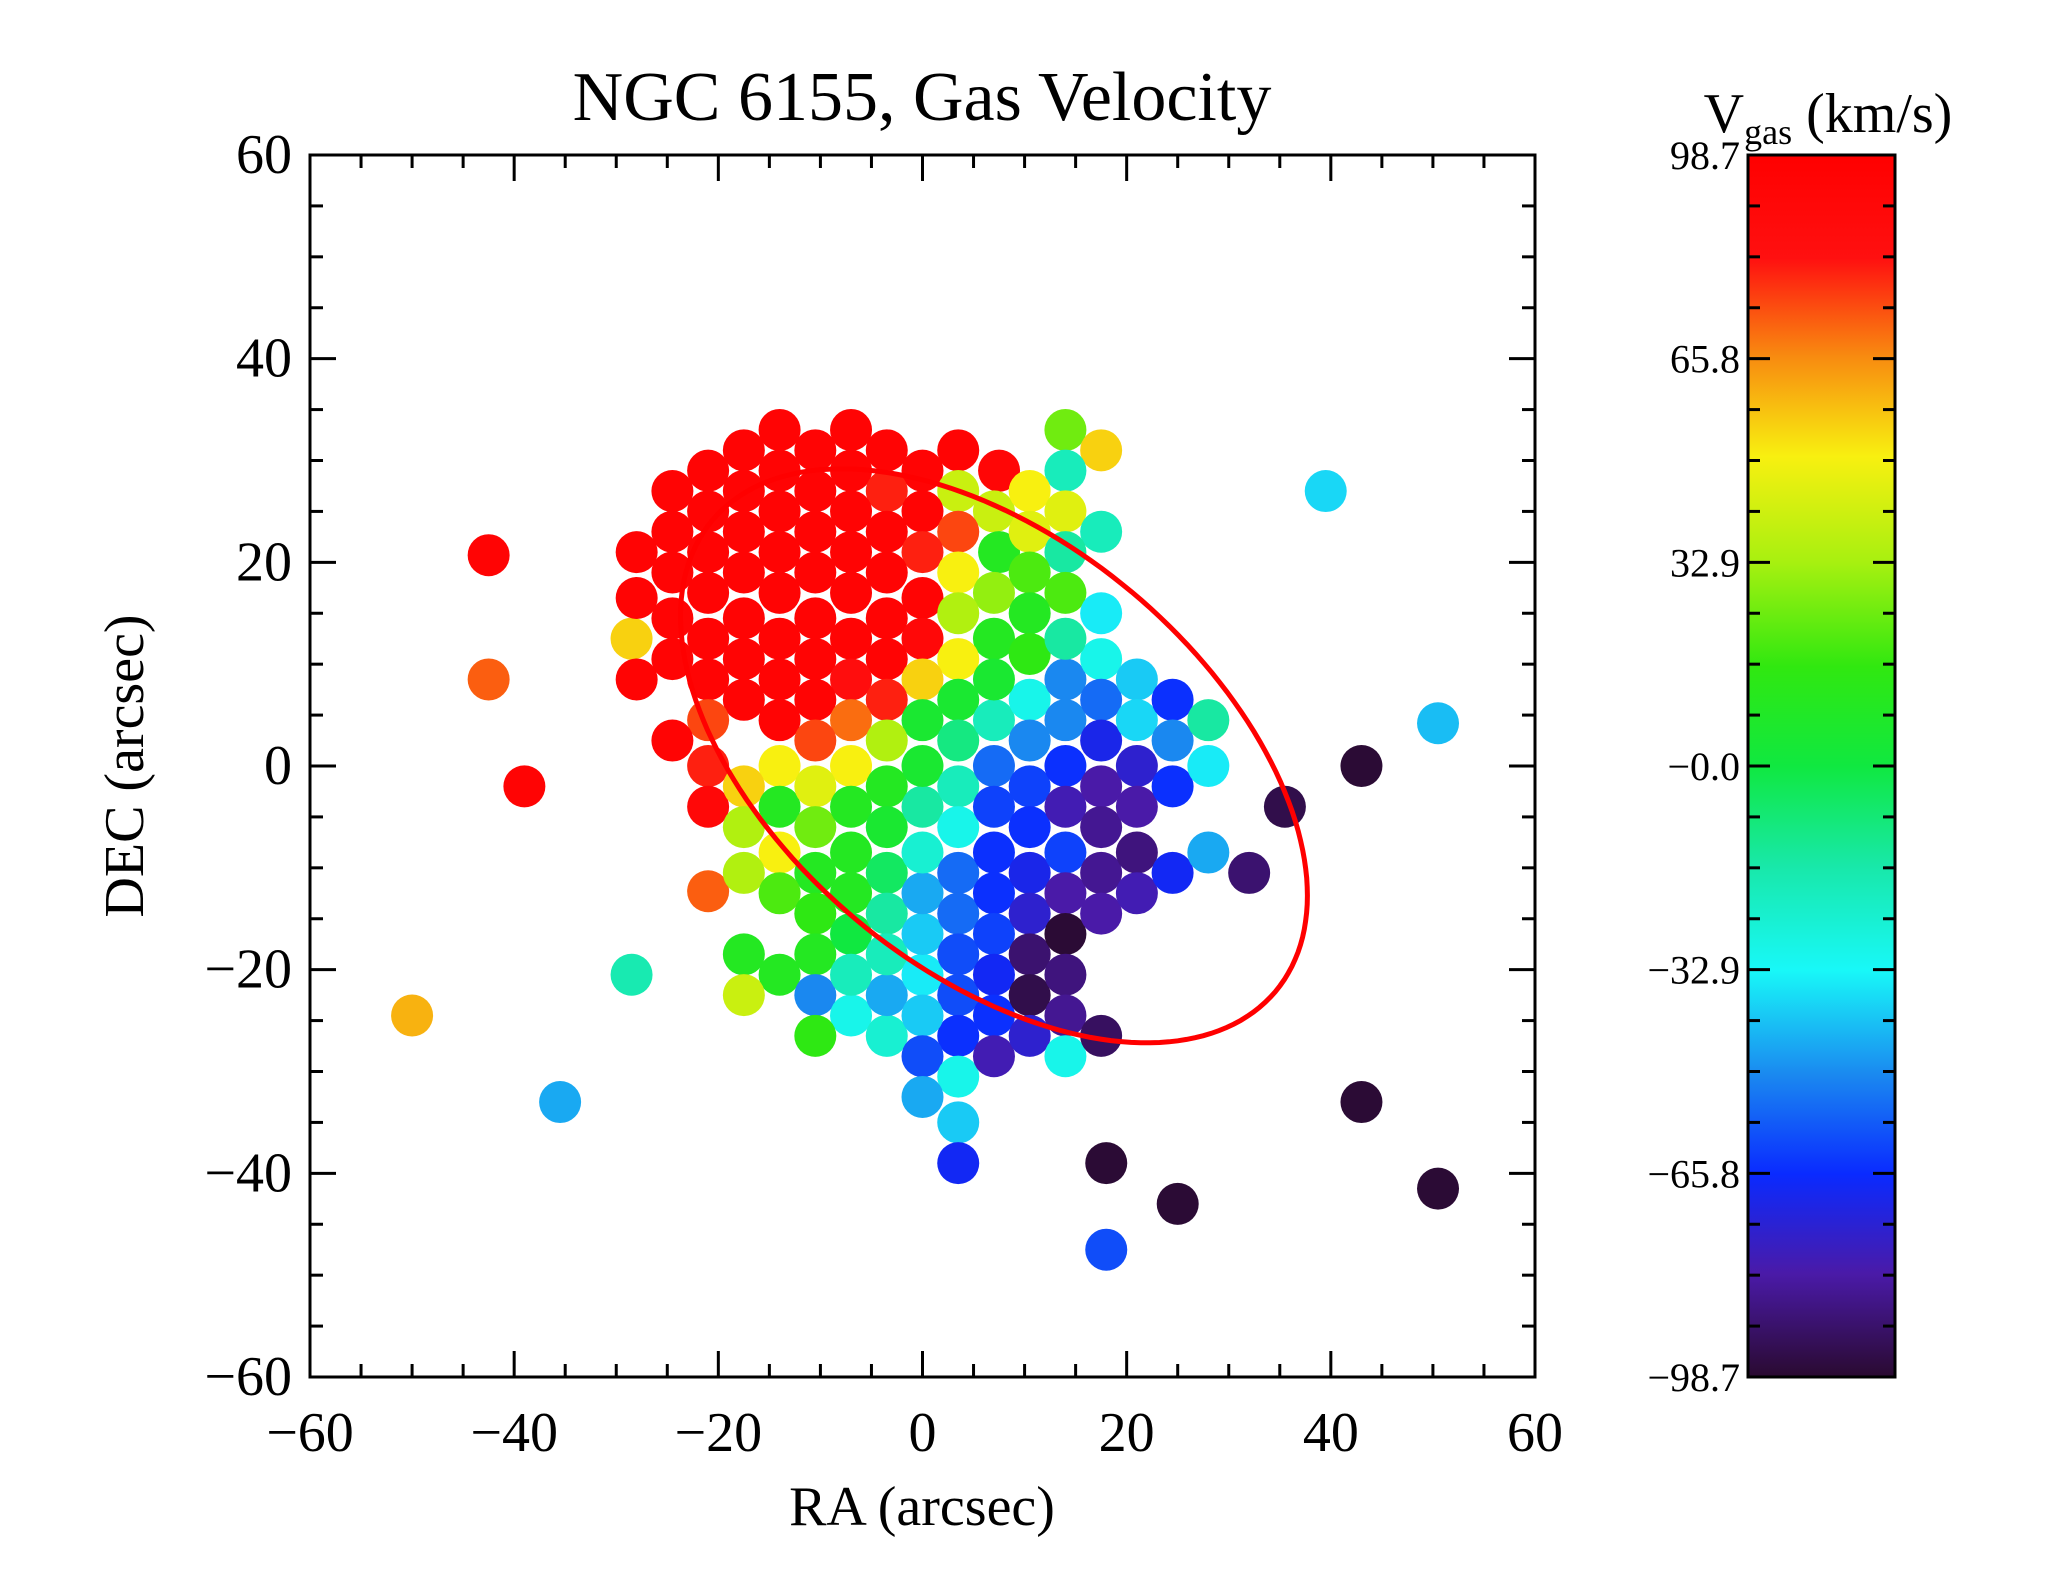  What do you see at coordinates (1768, 132) in the screenshot?
I see `colorbar-title-subscript: gas` at bounding box center [1768, 132].